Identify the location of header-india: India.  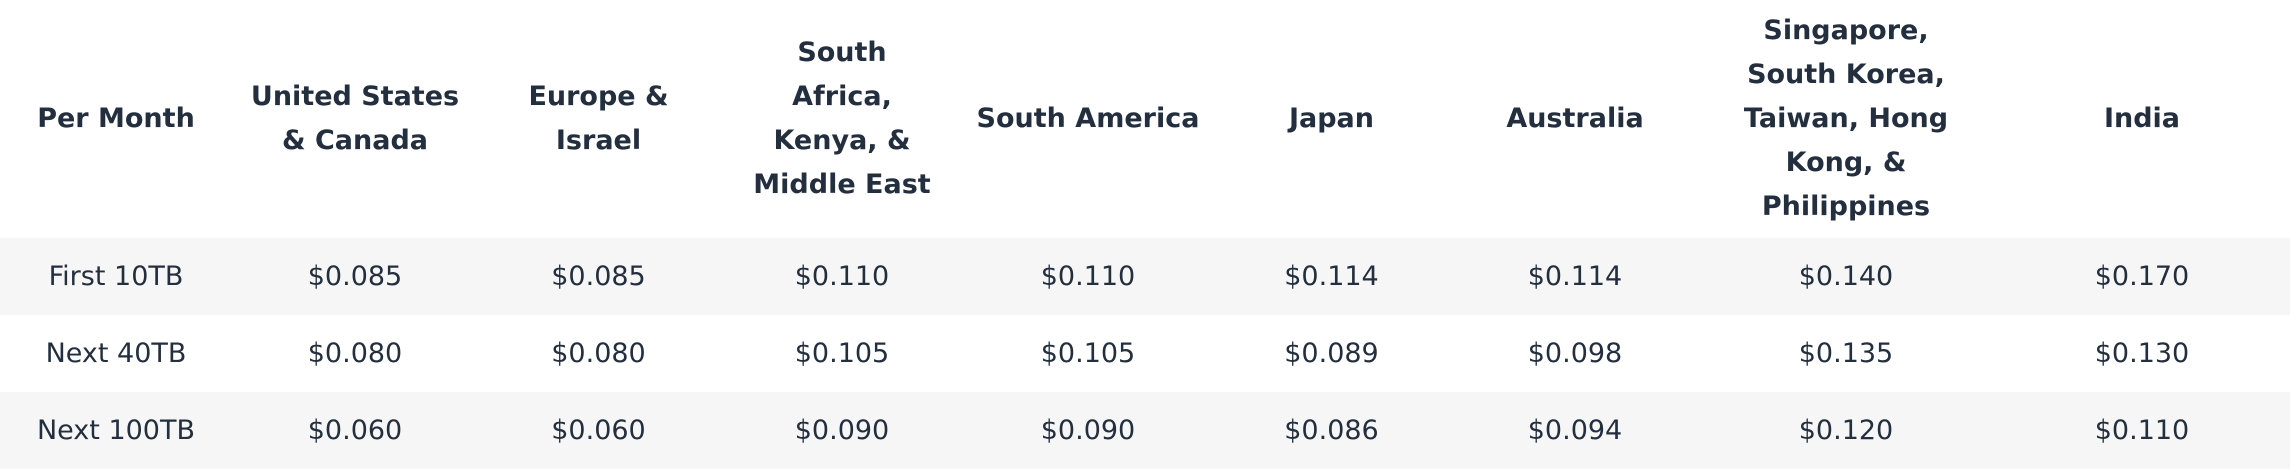
(2142, 119).